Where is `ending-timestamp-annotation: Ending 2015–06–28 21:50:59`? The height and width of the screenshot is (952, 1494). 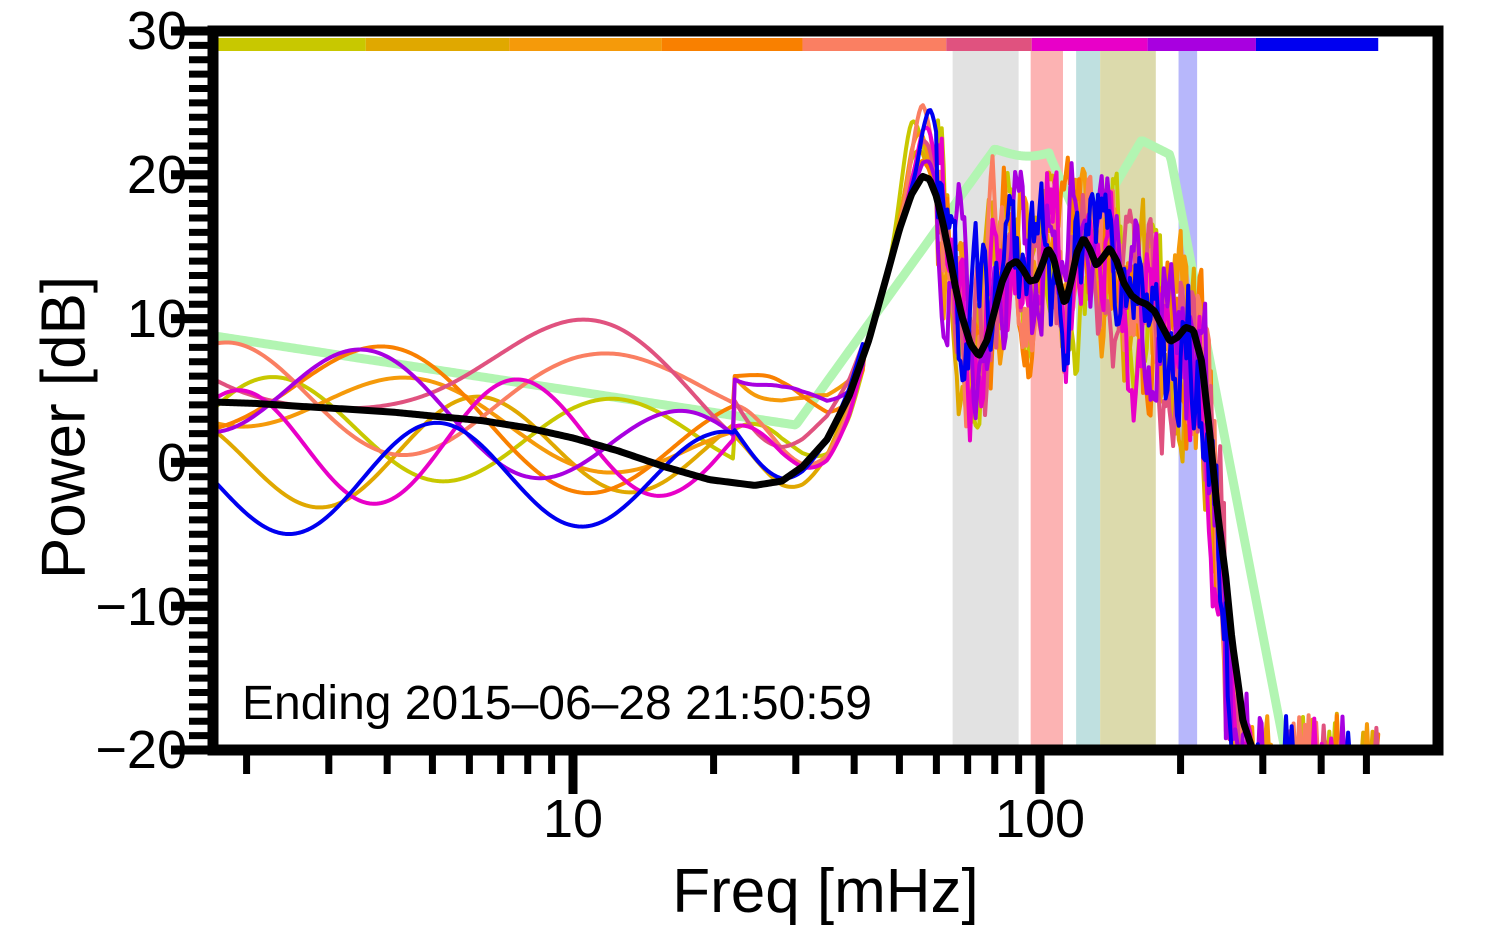
ending-timestamp-annotation: Ending 2015–06–28 21:50:59 is located at coordinates (557, 703).